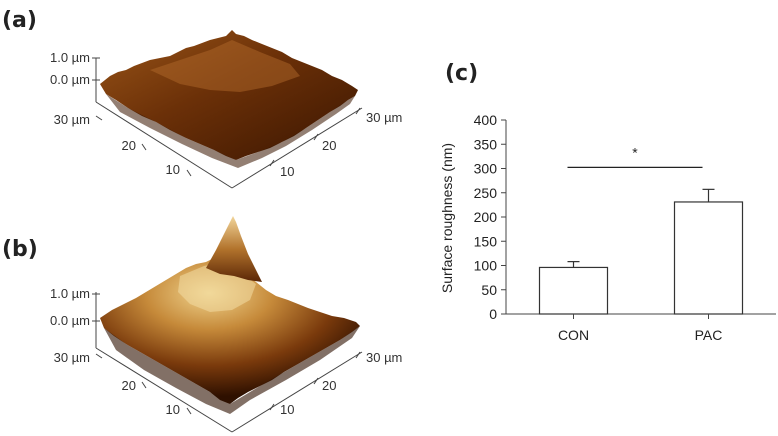 This screenshot has width=778, height=436. I want to click on y-tick-label: 100, so click(486, 266).